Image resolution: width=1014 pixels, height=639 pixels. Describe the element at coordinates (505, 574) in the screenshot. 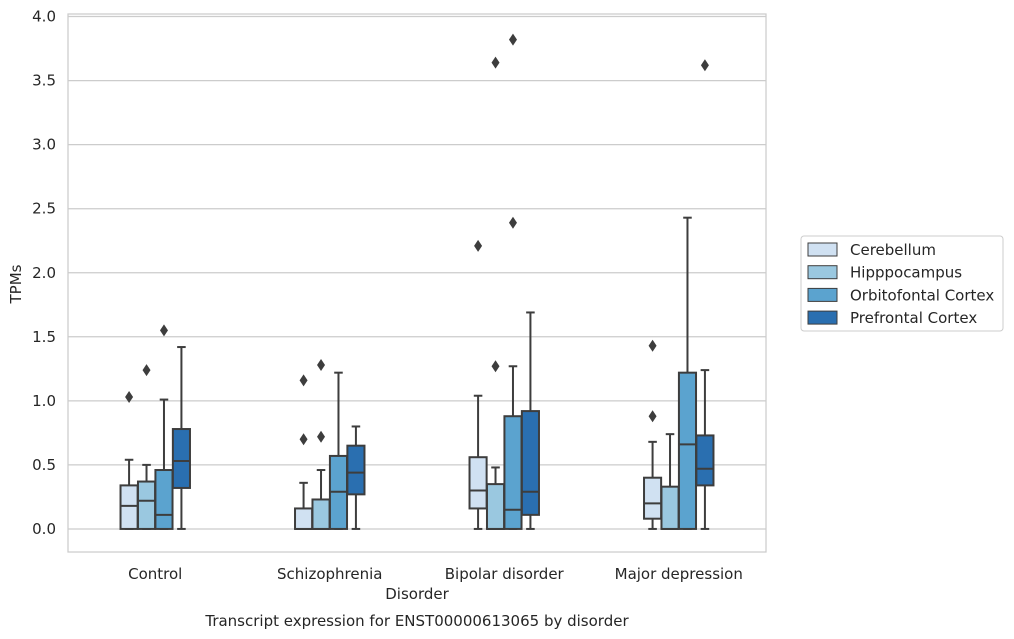

I see `x-tick-label: Bipolar disorder` at that location.